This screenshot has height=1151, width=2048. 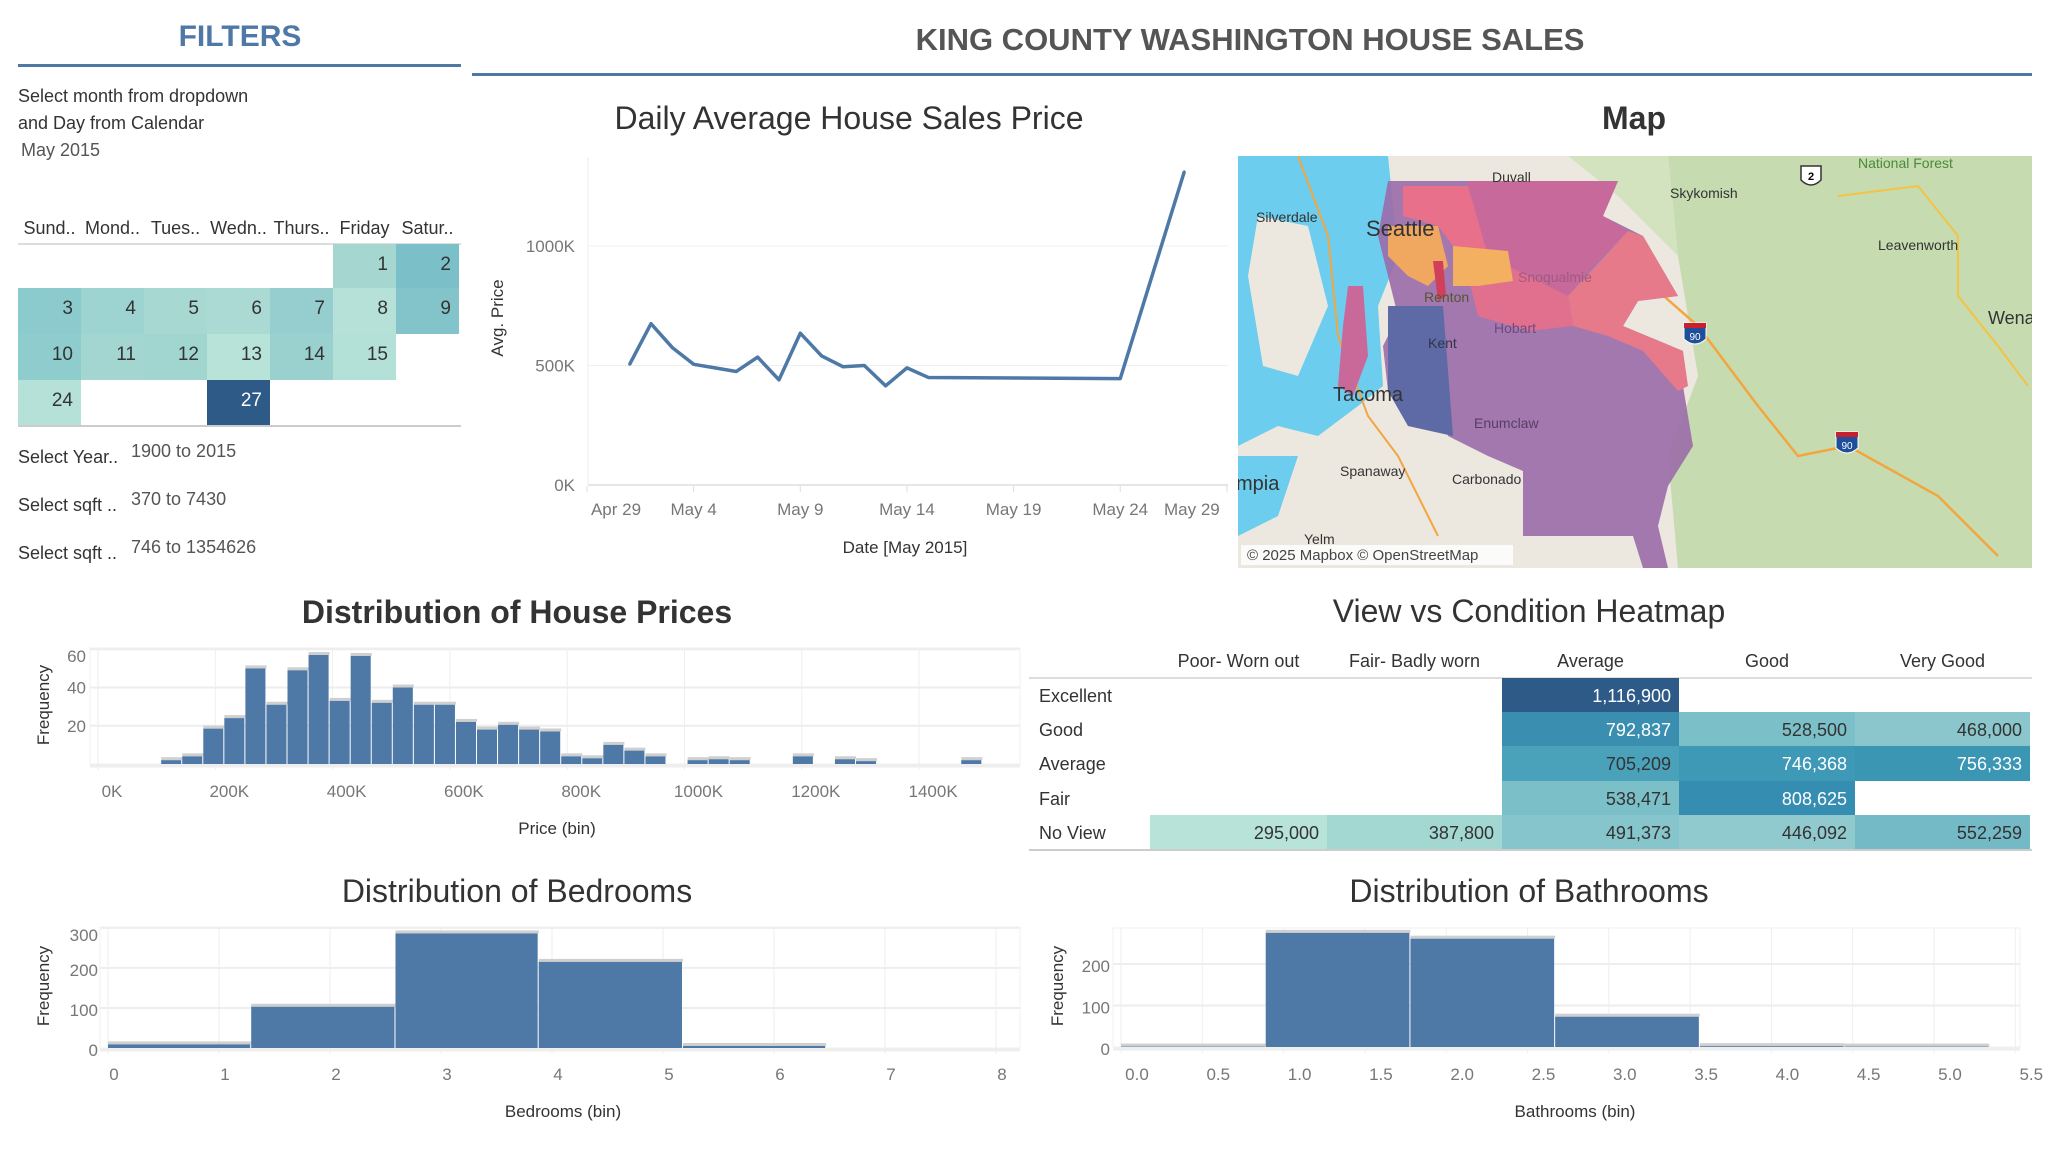 What do you see at coordinates (112, 357) in the screenshot?
I see `calendar-day: 11` at bounding box center [112, 357].